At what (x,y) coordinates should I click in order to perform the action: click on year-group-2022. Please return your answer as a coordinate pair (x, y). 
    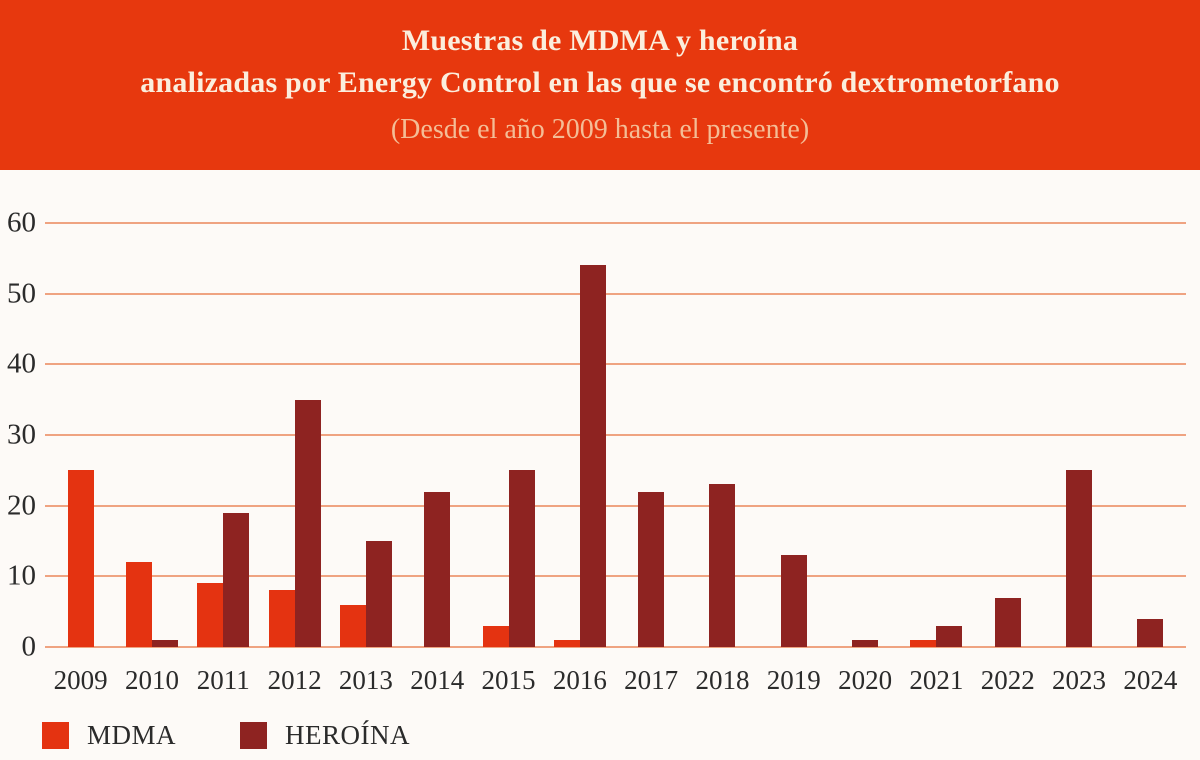
    Looking at the image, I should click on (1007, 435).